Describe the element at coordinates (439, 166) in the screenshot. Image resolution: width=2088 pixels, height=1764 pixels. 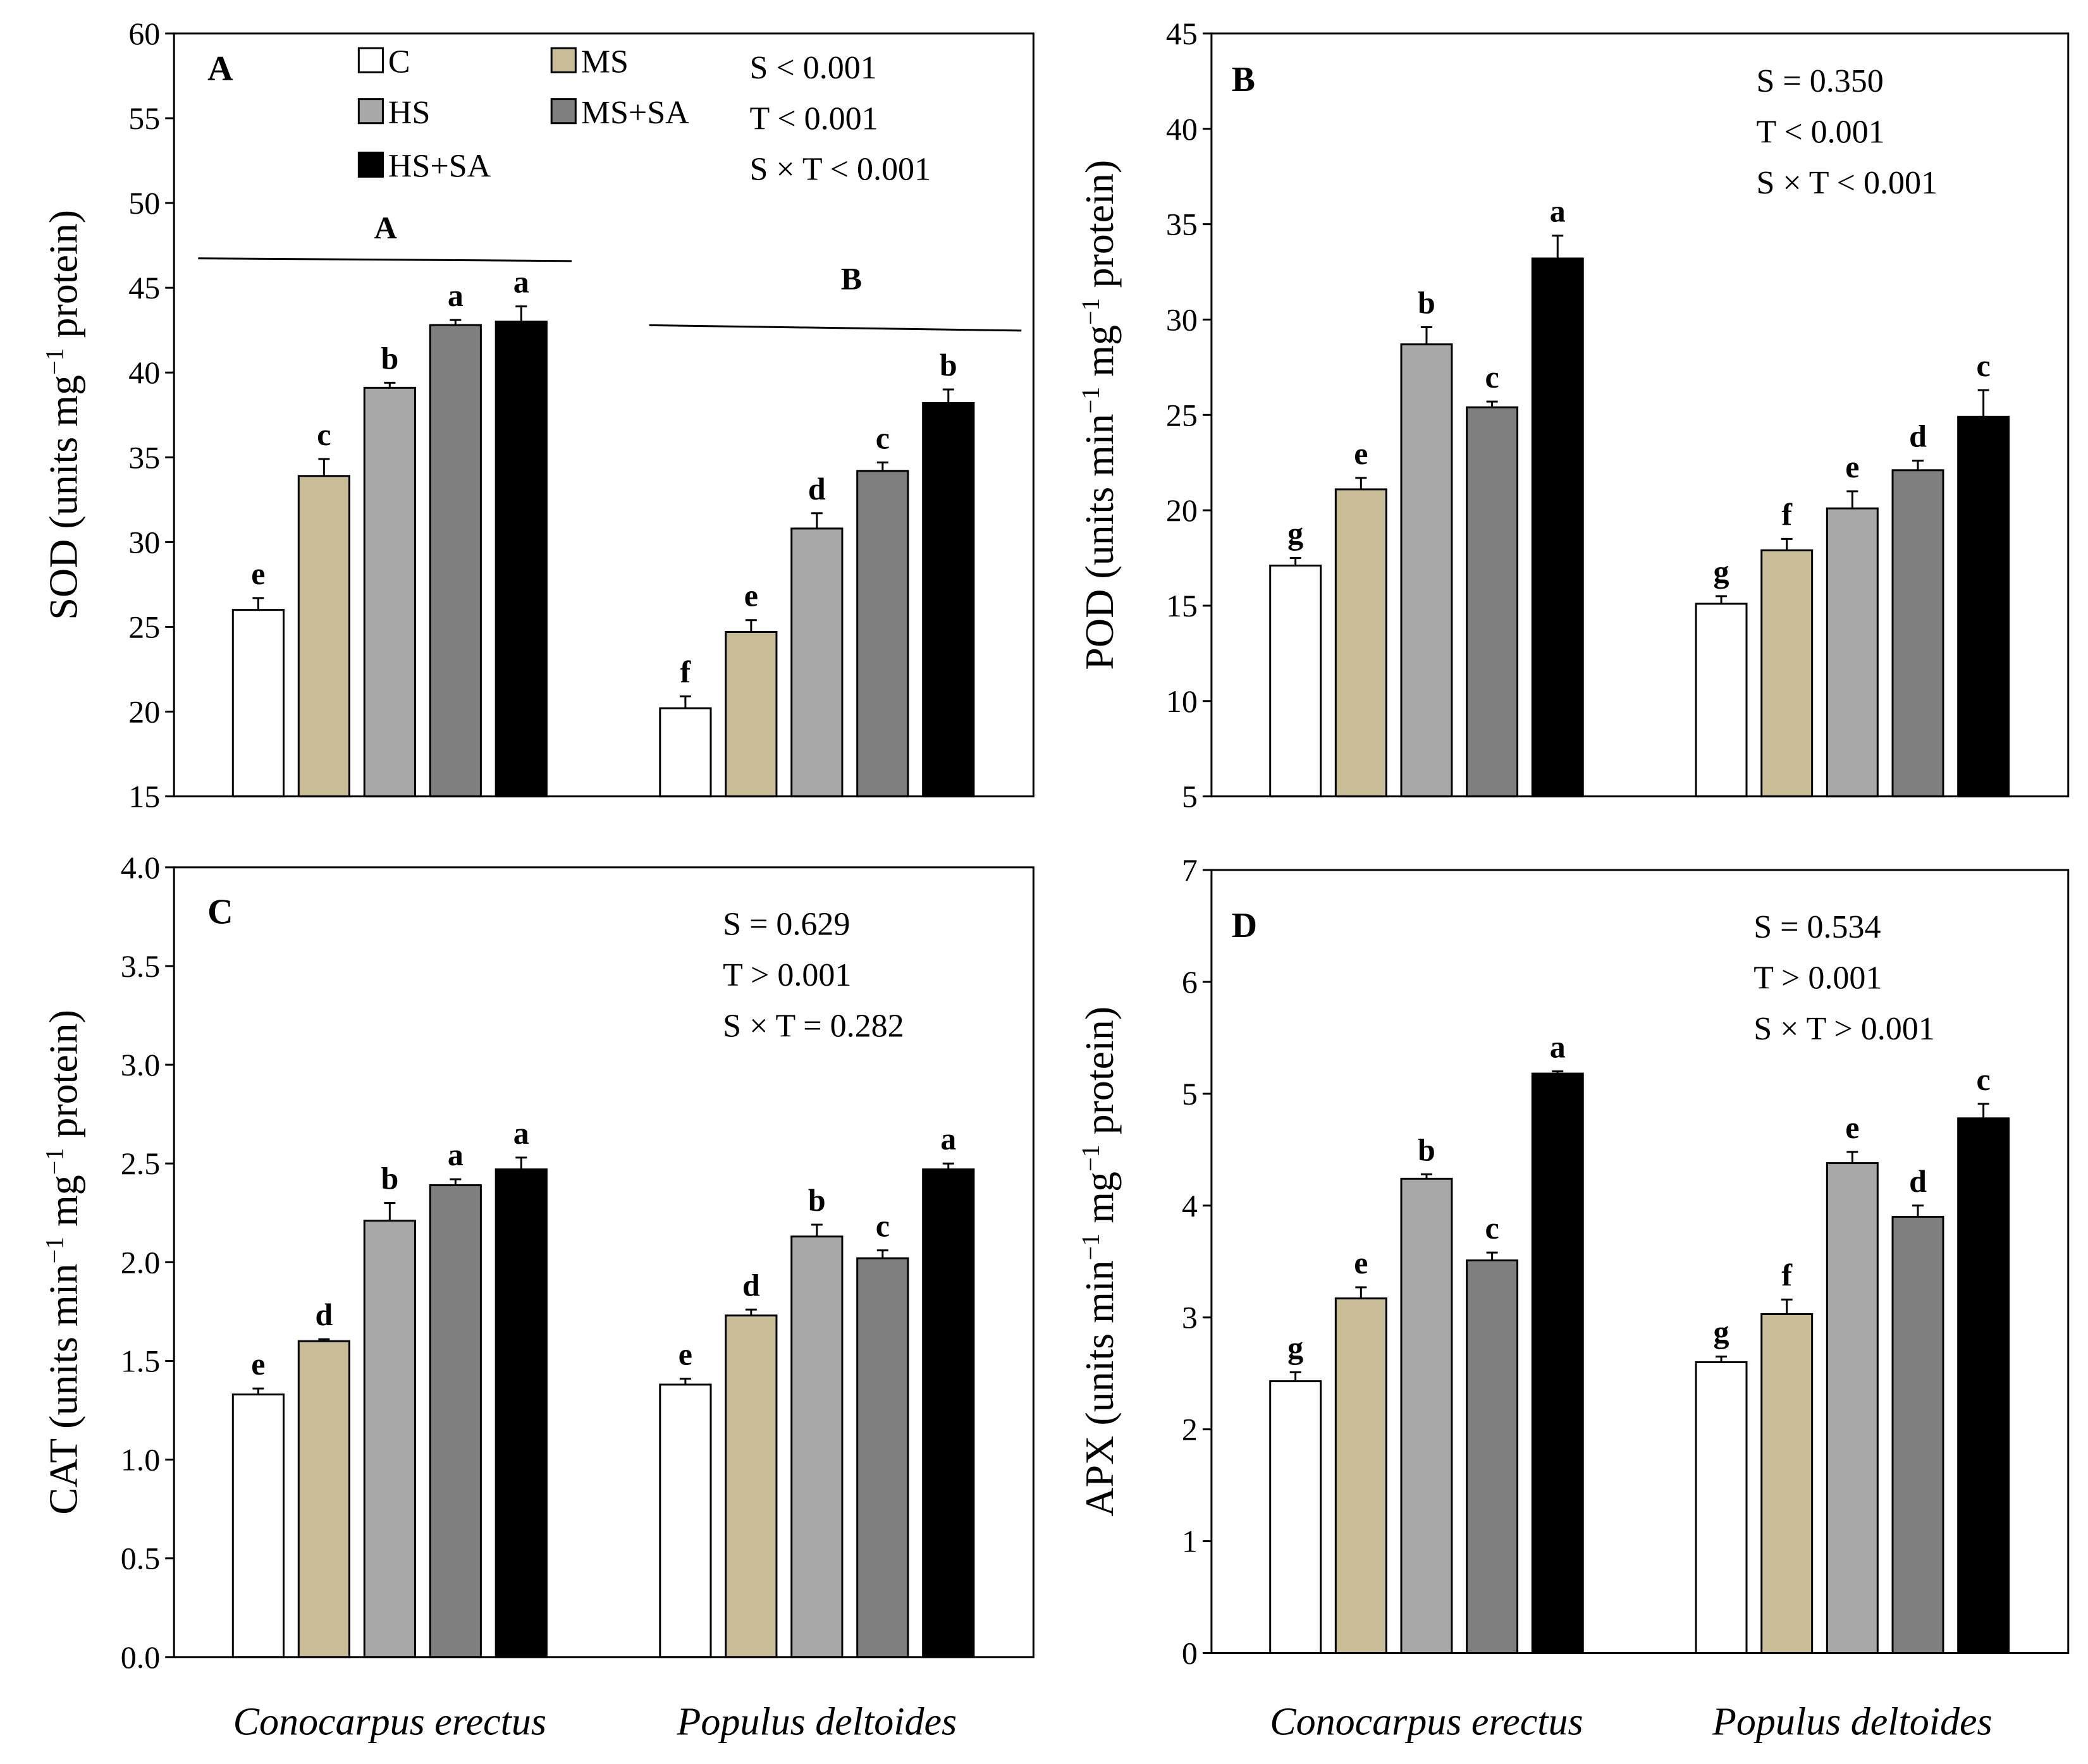
I see `legend-label: HS+SA` at that location.